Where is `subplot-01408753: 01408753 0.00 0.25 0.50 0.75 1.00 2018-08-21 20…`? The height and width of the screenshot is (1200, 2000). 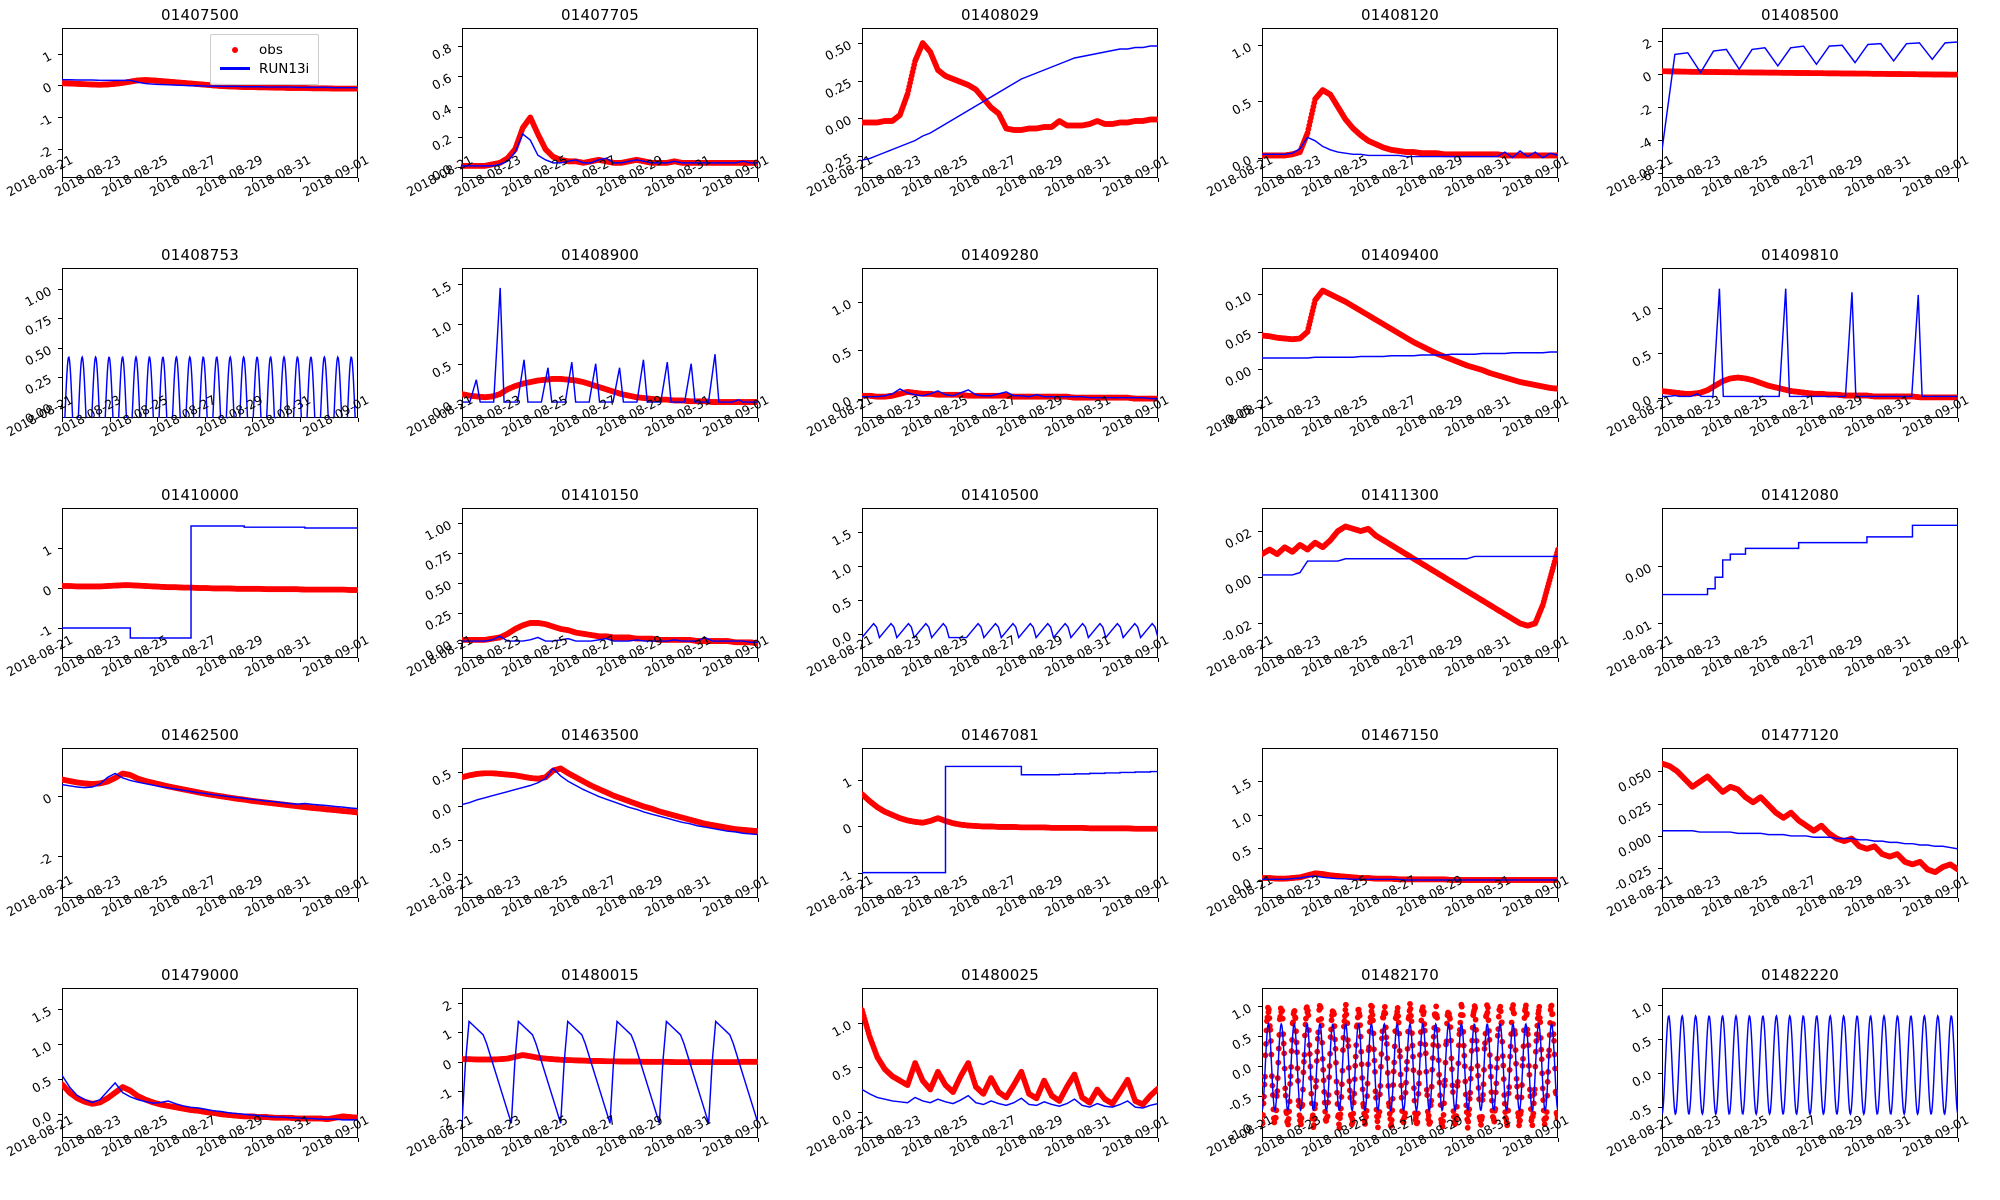
subplot-01408753: 01408753 0.00 0.25 0.50 0.75 1.00 2018-08-21 20… is located at coordinates (200, 360).